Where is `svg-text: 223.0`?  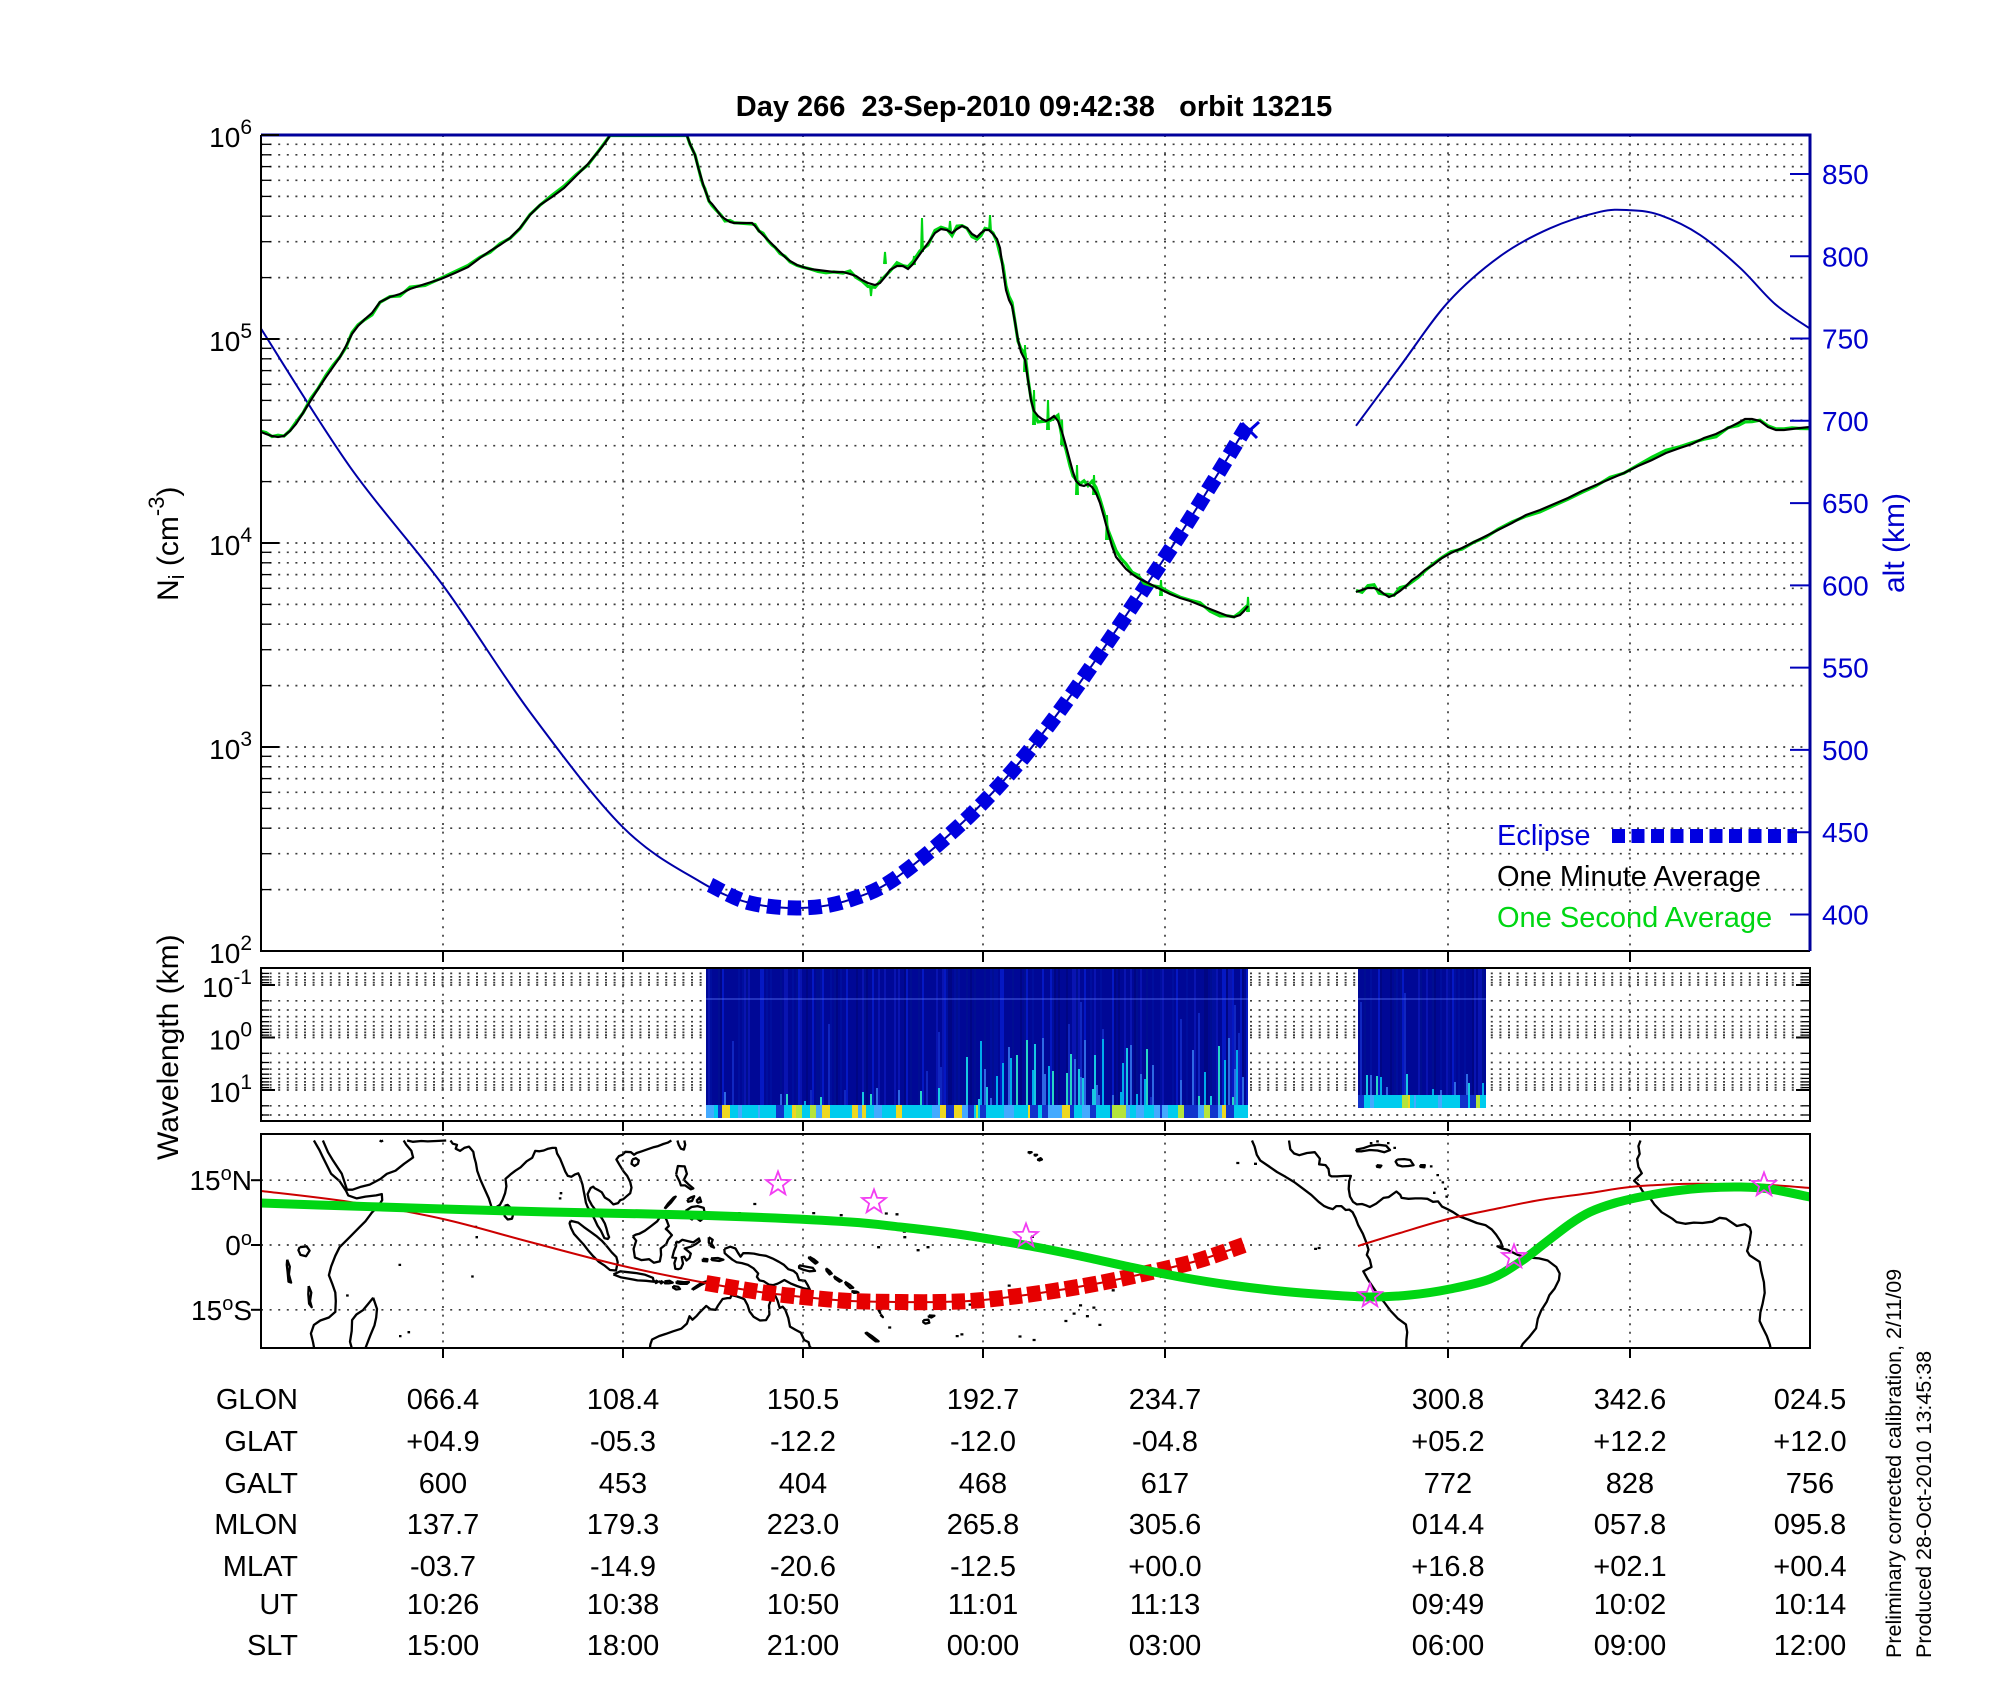
svg-text: 223.0 is located at coordinates (803, 1525).